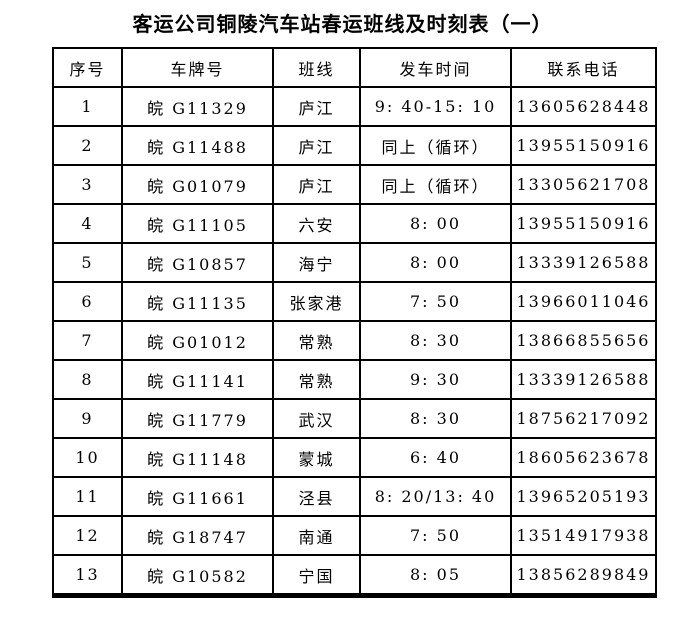  I want to click on cell-route: 六安, so click(316, 223).